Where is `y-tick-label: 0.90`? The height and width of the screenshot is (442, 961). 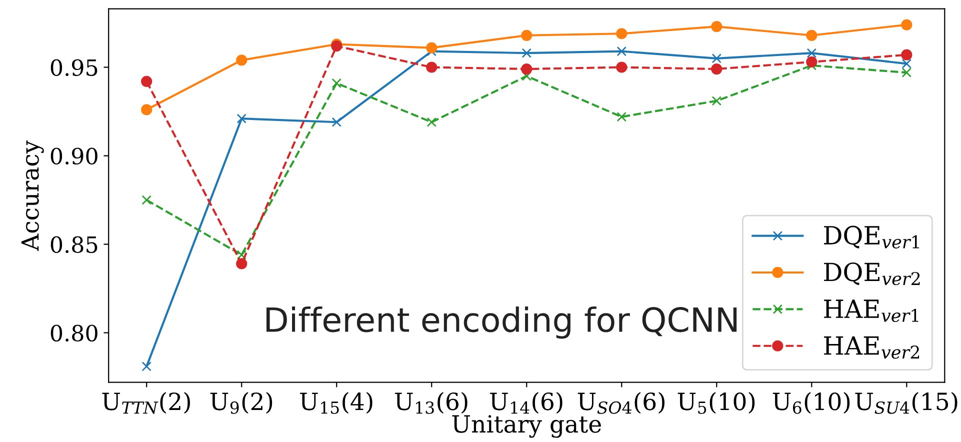
y-tick-label: 0.90 is located at coordinates (74, 156).